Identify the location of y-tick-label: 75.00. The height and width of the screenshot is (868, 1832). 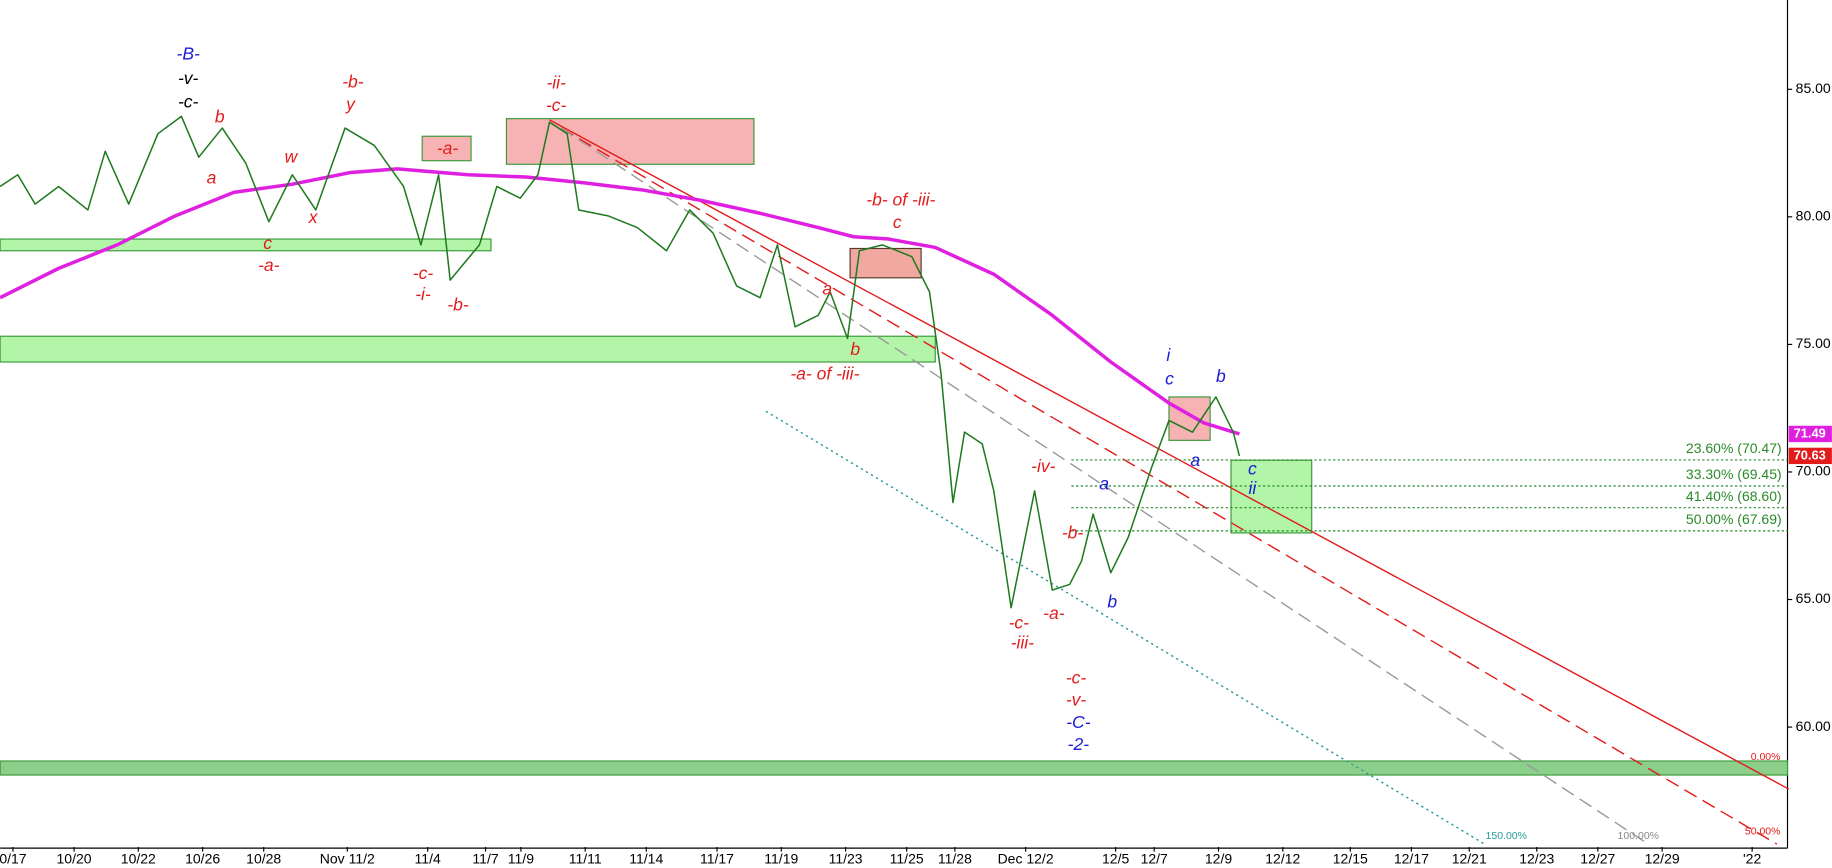
(1813, 343).